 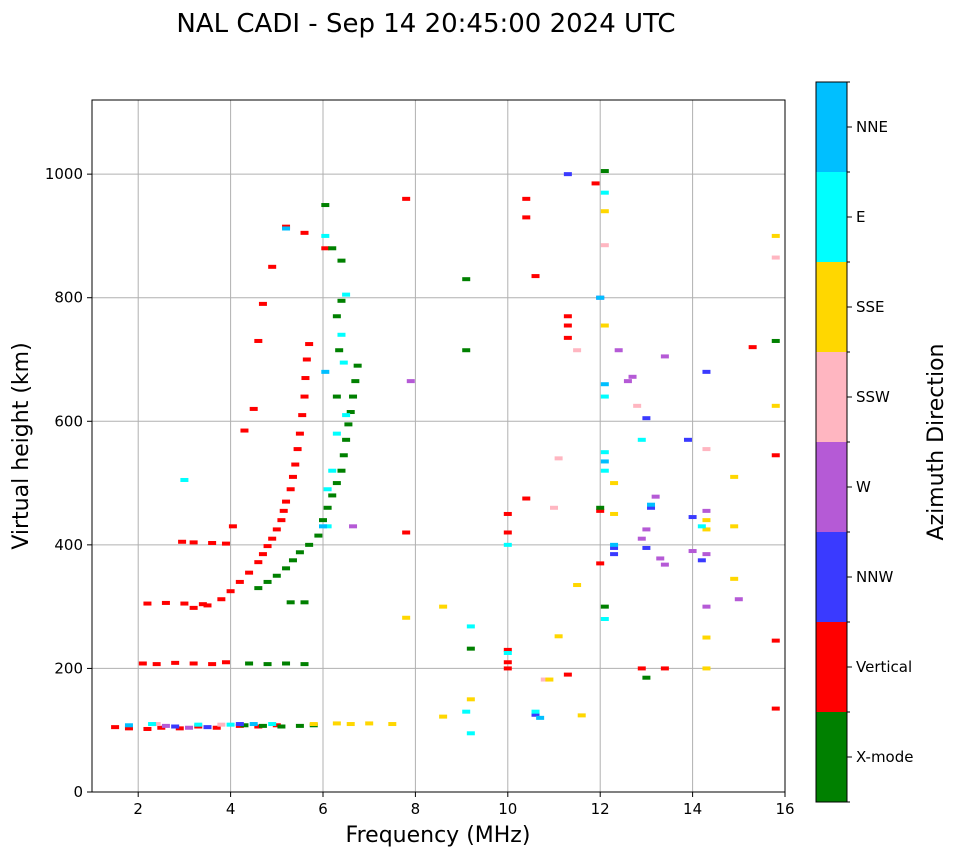 What do you see at coordinates (860, 217) in the screenshot?
I see `colorbar-label: E` at bounding box center [860, 217].